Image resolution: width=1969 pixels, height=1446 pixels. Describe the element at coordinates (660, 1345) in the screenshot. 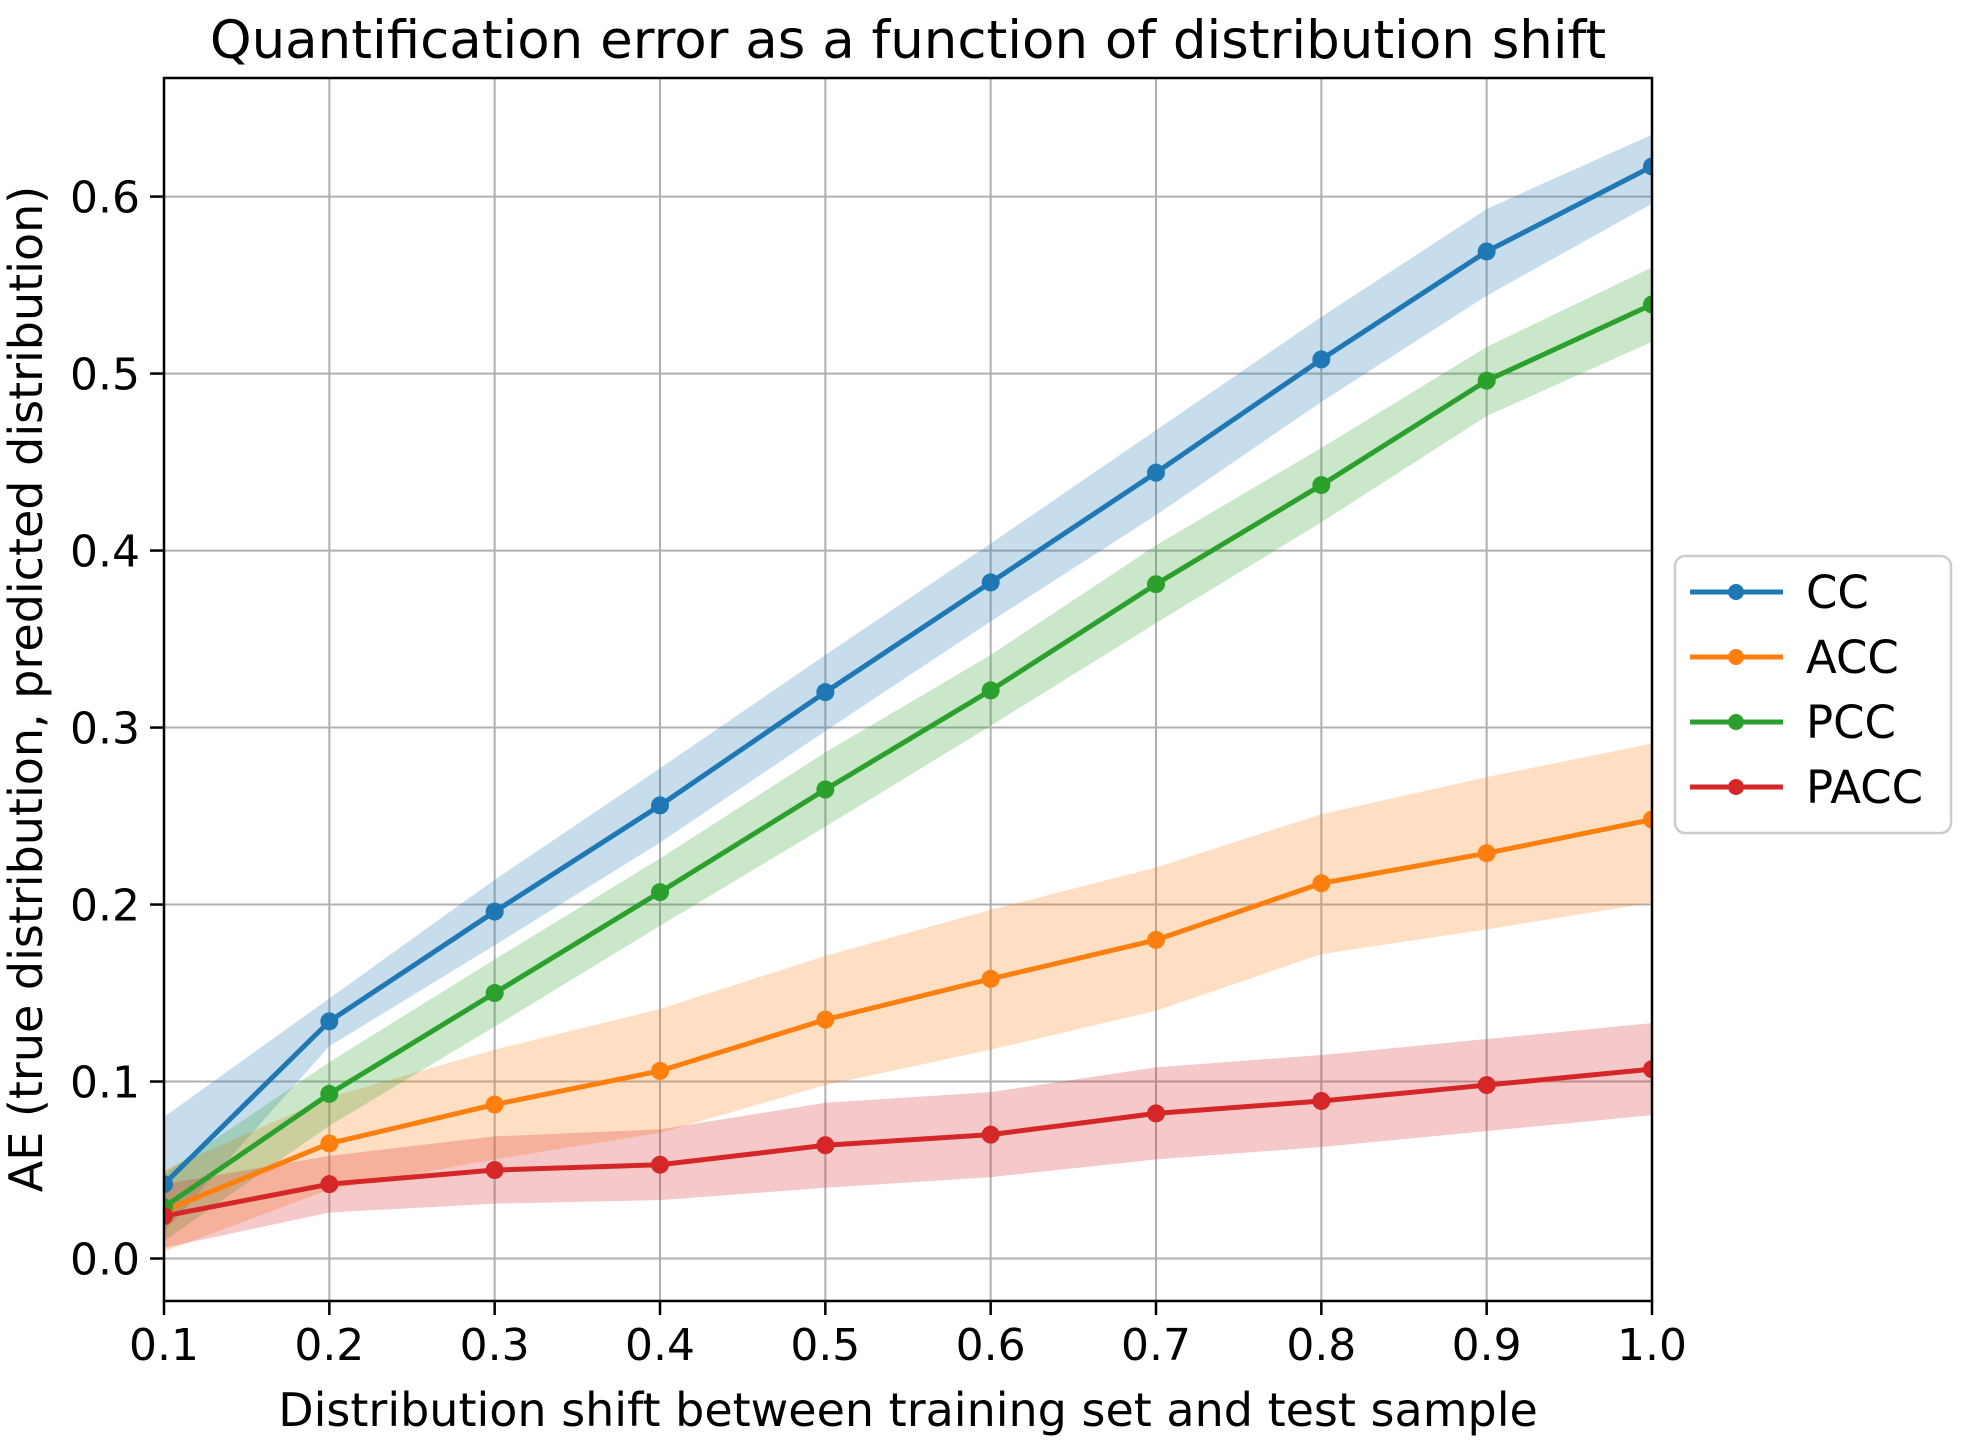

I see `x-tick-label: 0.4` at that location.